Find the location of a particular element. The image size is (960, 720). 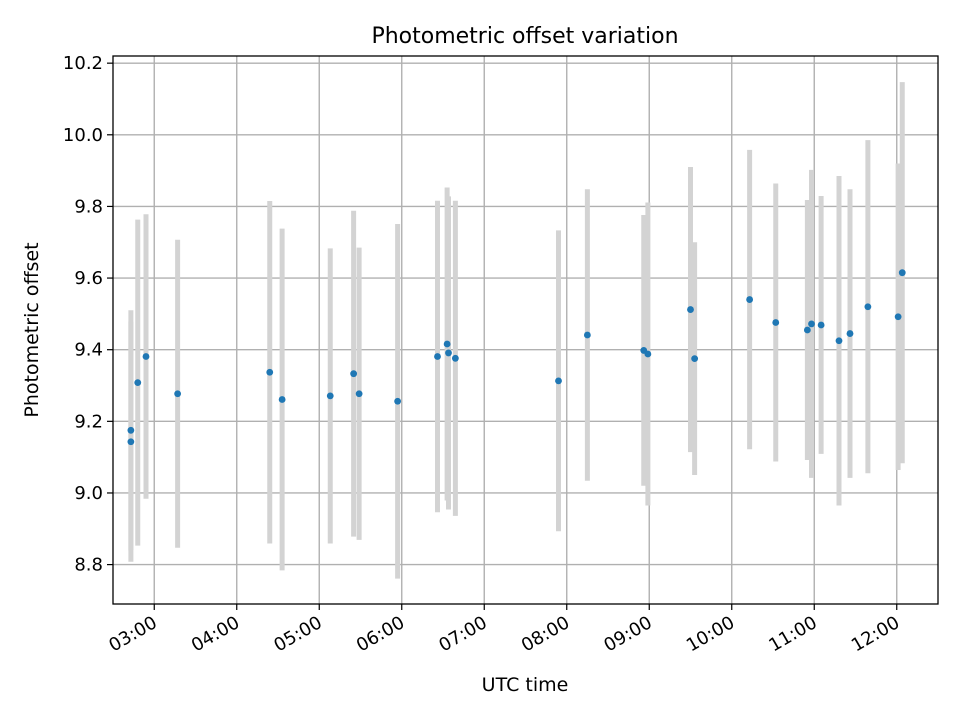

y-tick-label: 9.8 is located at coordinates (88, 206).